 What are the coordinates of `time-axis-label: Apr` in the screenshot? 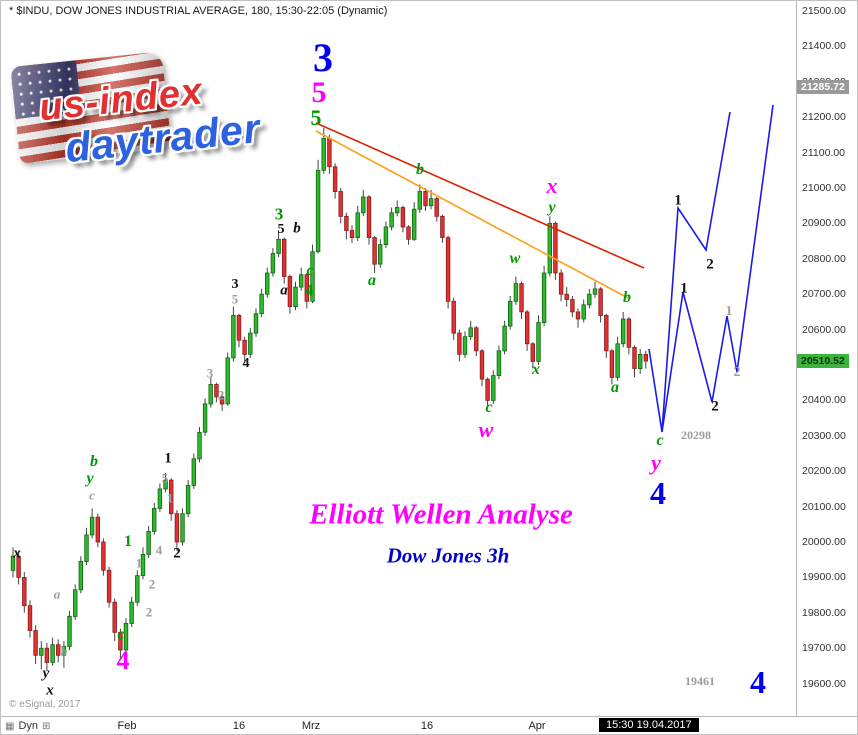 It's located at (537, 726).